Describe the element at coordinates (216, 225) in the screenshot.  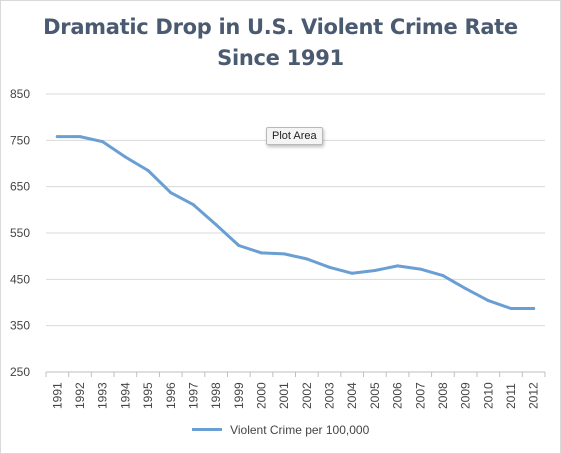
I see `data-point-1998` at that location.